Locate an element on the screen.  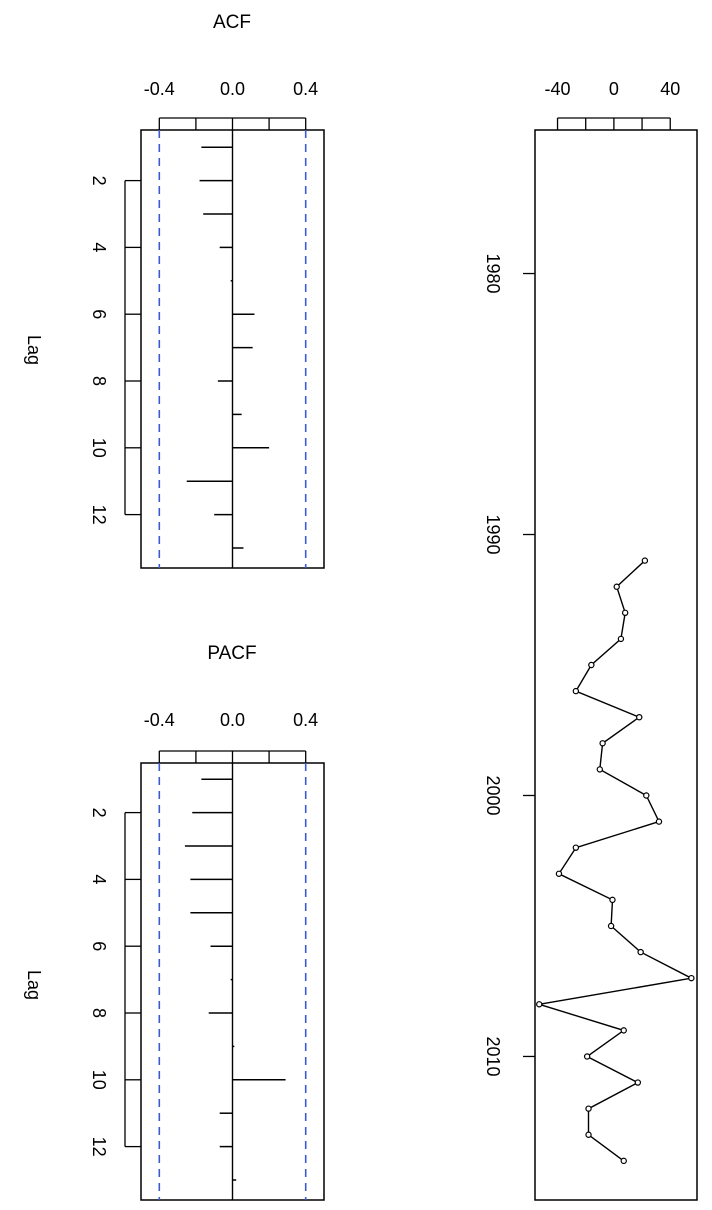
pacf-title: PACF is located at coordinates (231, 653).